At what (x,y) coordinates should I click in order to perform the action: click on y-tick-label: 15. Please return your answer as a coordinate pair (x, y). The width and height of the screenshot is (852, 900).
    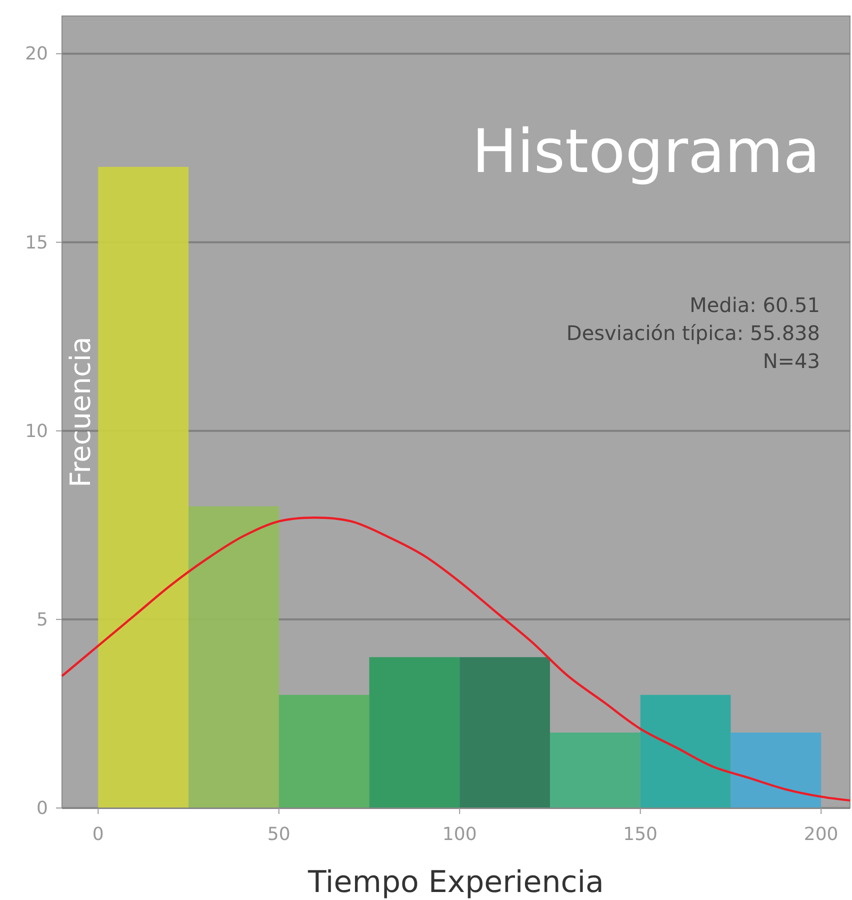
    Looking at the image, I should click on (36, 243).